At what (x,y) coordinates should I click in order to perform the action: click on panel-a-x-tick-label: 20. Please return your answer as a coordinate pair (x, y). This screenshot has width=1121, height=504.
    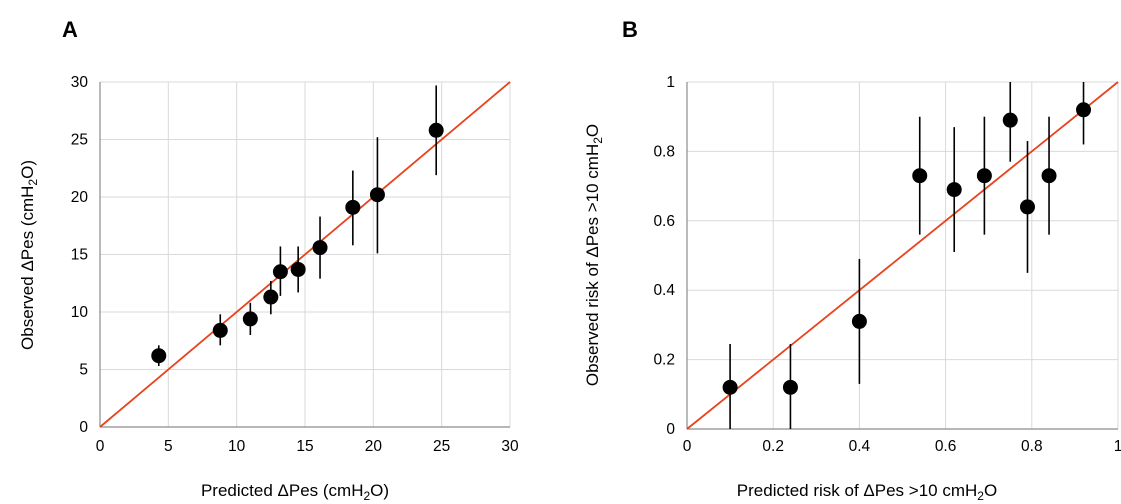
    Looking at the image, I should click on (374, 446).